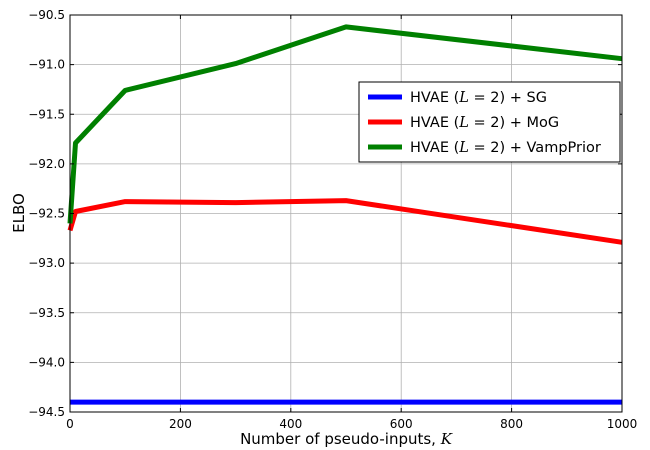 This screenshot has height=450, width=650. Describe the element at coordinates (19, 213) in the screenshot. I see `y-axis-label: ELBO` at that location.